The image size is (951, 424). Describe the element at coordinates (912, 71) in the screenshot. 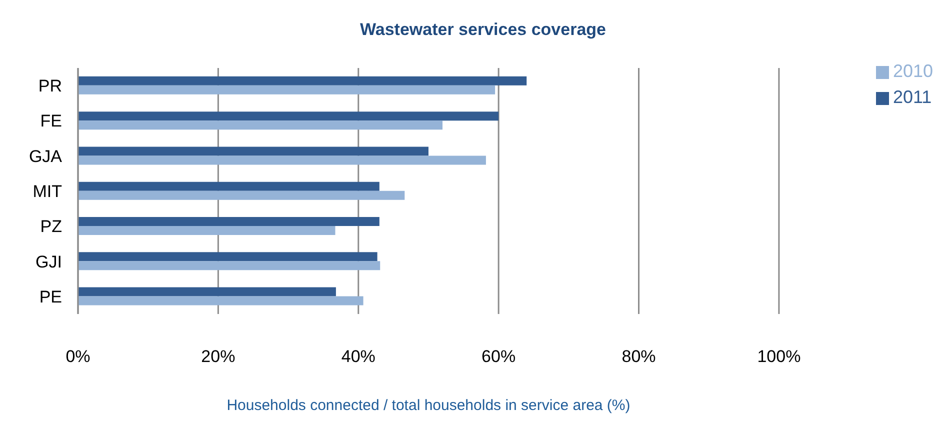

I see `legend-label: 2010` at that location.